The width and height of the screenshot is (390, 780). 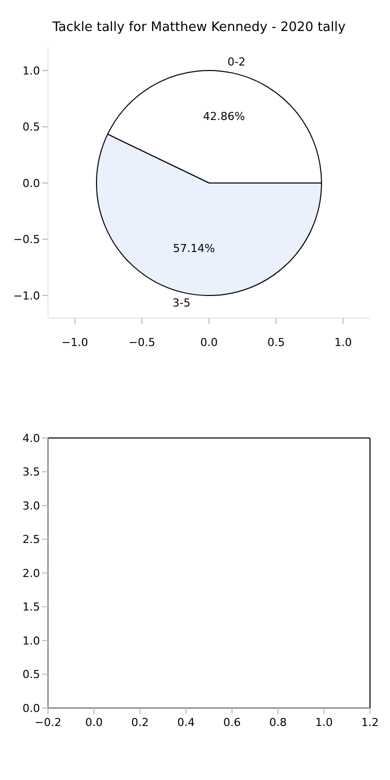 I want to click on y-tick-label: 2.0, so click(x=31, y=573).